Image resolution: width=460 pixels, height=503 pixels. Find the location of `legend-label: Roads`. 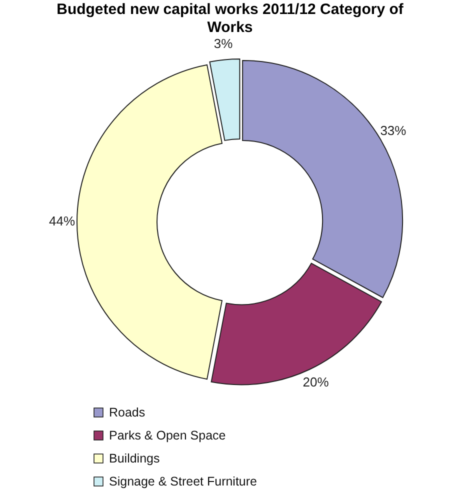

legend-label: Roads is located at coordinates (127, 412).